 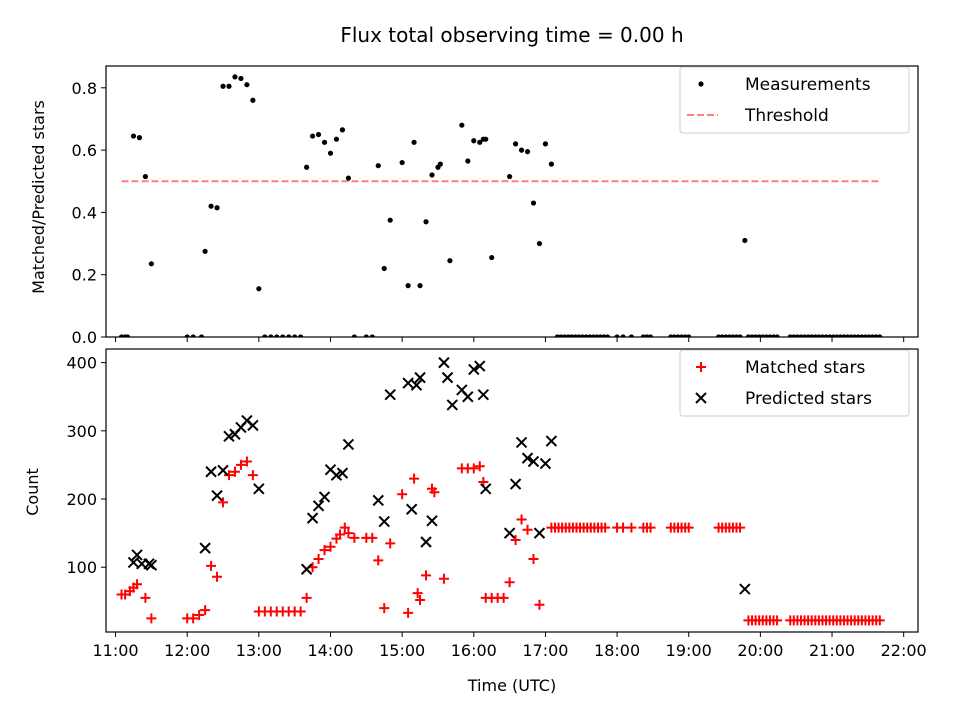 I want to click on top-y-axis-label: Matched/Predicted stars, so click(x=38, y=197).